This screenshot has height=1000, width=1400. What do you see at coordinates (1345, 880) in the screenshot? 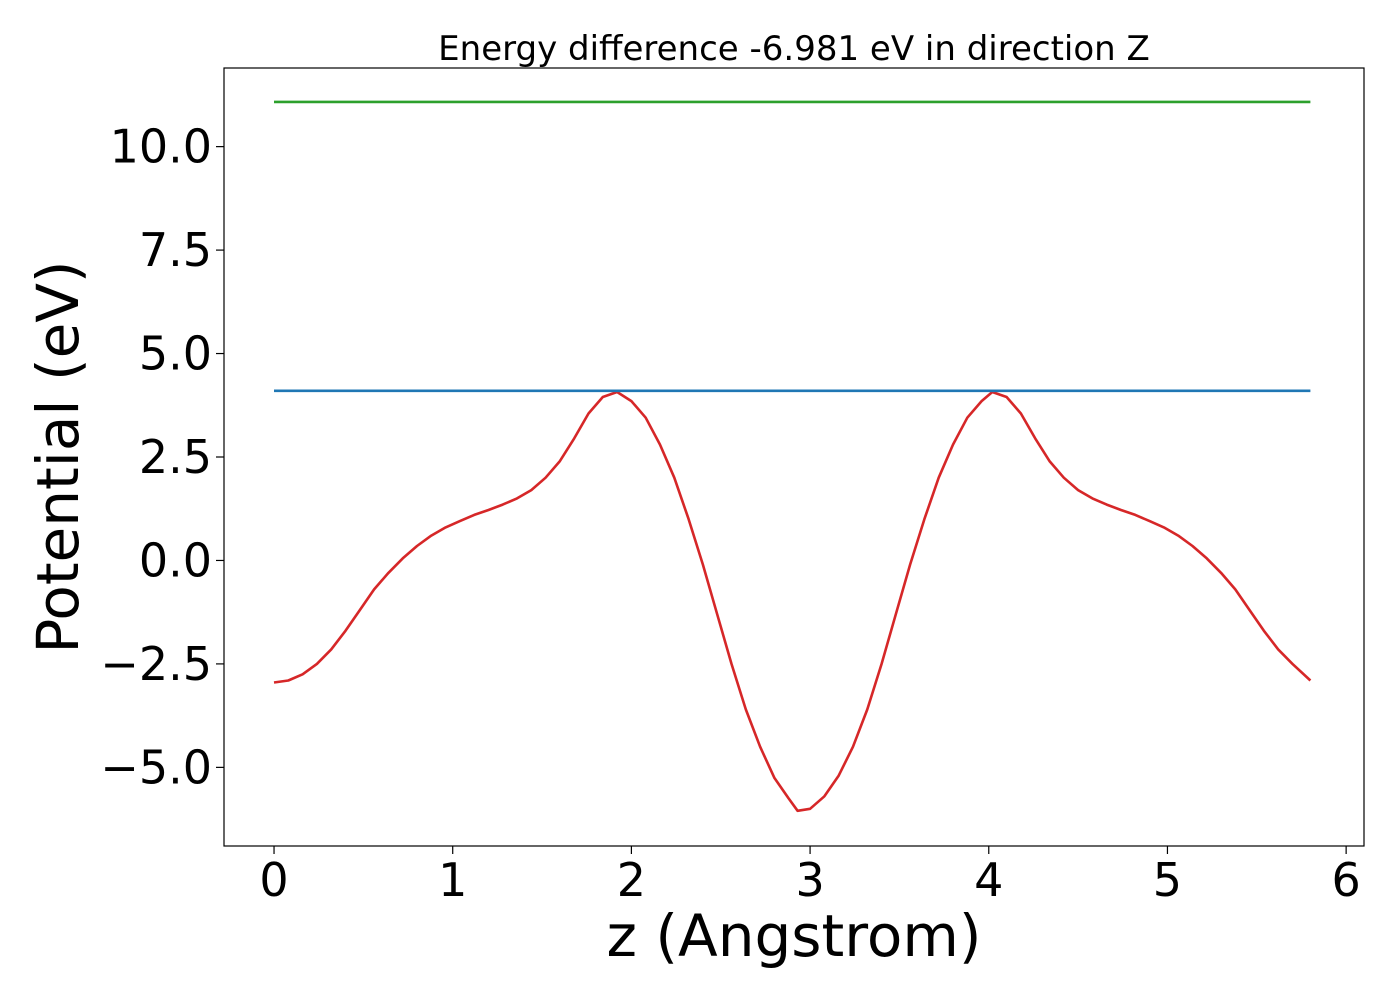
I see `x-tick-label: 6` at bounding box center [1345, 880].